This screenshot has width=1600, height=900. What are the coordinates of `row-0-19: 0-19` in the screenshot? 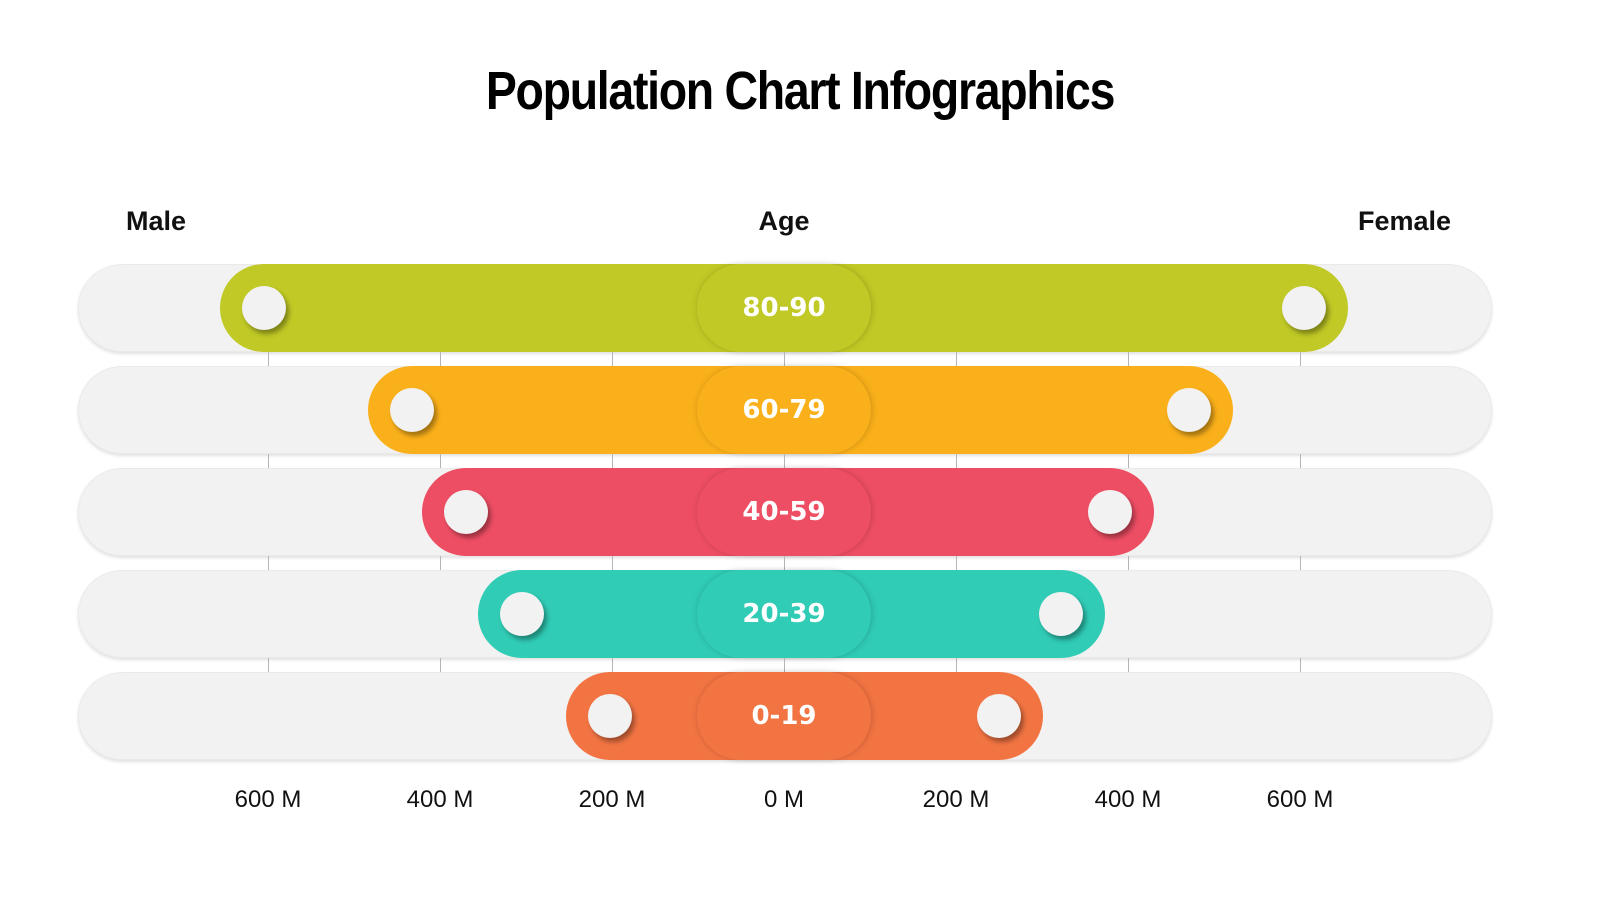 It's located at (785, 716).